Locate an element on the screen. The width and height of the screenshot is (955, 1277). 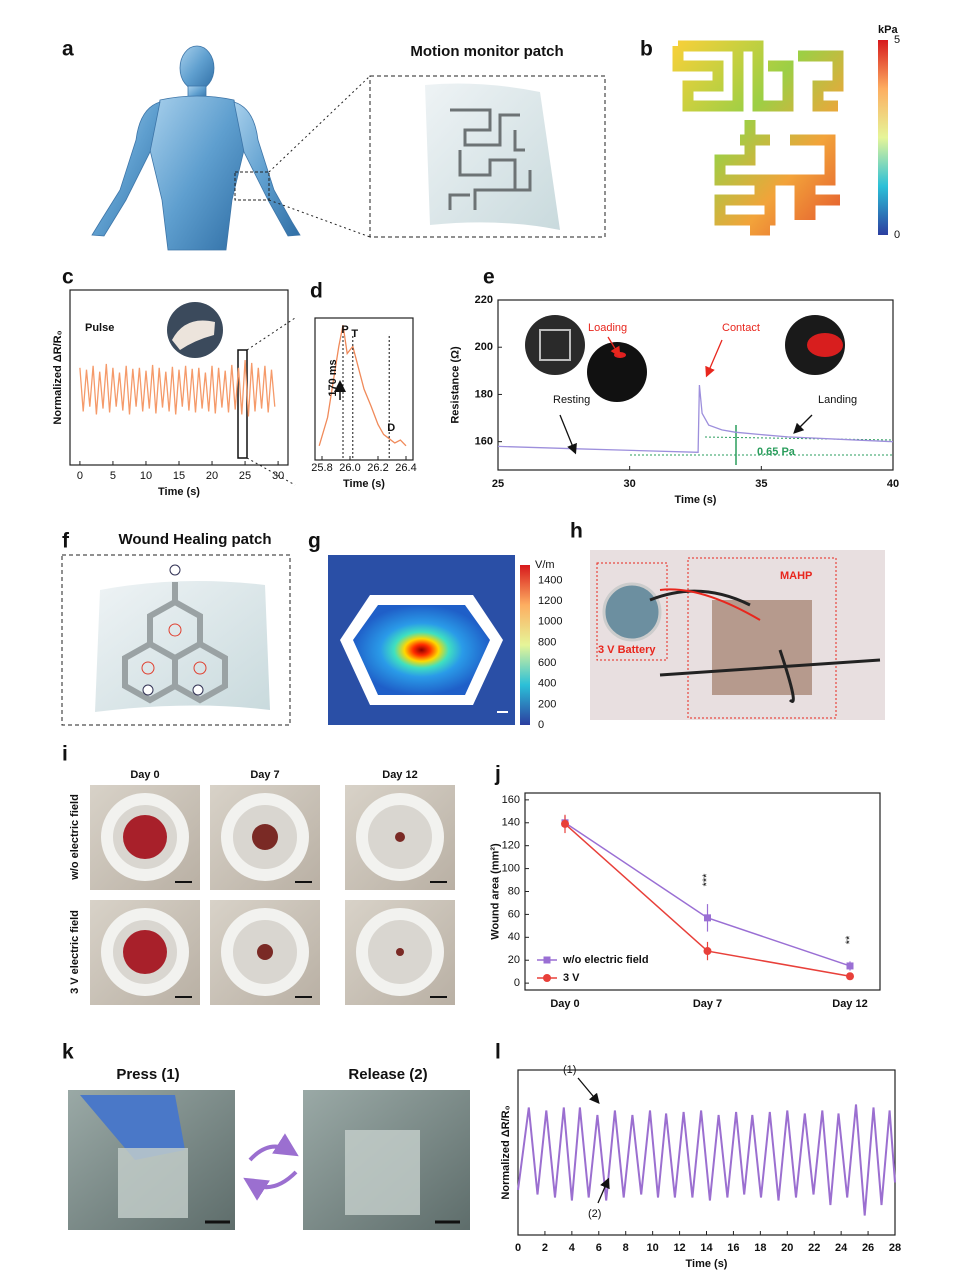
patch-box is located at coordinates (176, 640).